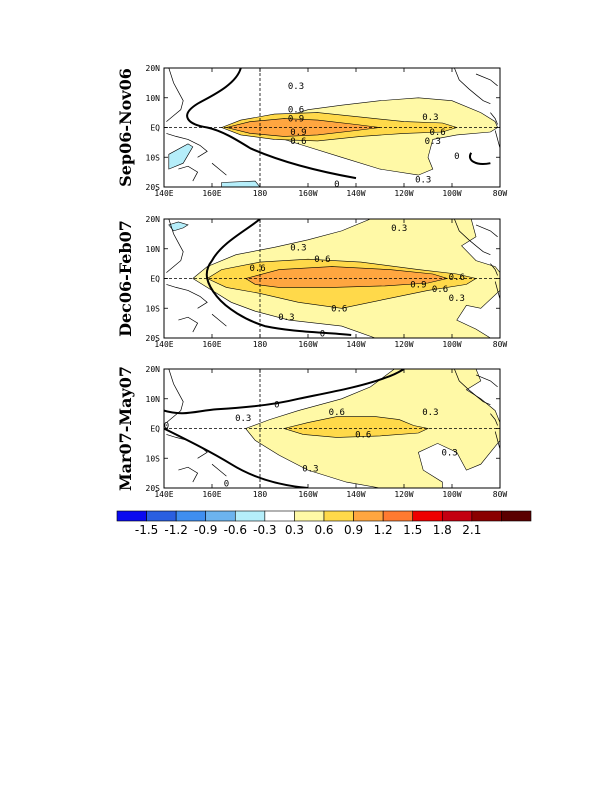 The height and width of the screenshot is (792, 612). What do you see at coordinates (146, 530) in the screenshot?
I see `colorbar-label: -1.5` at bounding box center [146, 530].